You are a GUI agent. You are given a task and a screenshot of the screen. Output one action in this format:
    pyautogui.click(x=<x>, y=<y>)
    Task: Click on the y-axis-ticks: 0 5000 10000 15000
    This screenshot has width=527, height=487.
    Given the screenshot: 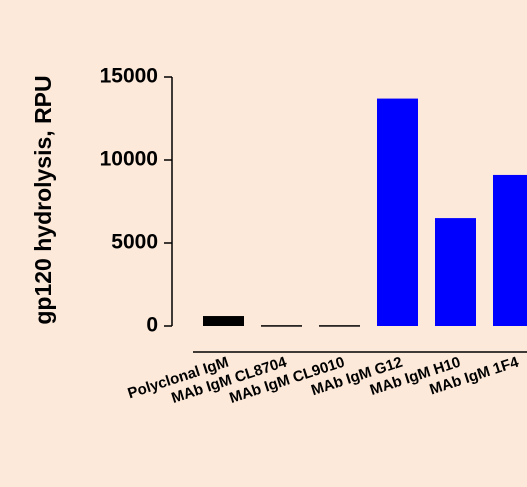 What is the action you would take?
    pyautogui.click(x=136, y=201)
    